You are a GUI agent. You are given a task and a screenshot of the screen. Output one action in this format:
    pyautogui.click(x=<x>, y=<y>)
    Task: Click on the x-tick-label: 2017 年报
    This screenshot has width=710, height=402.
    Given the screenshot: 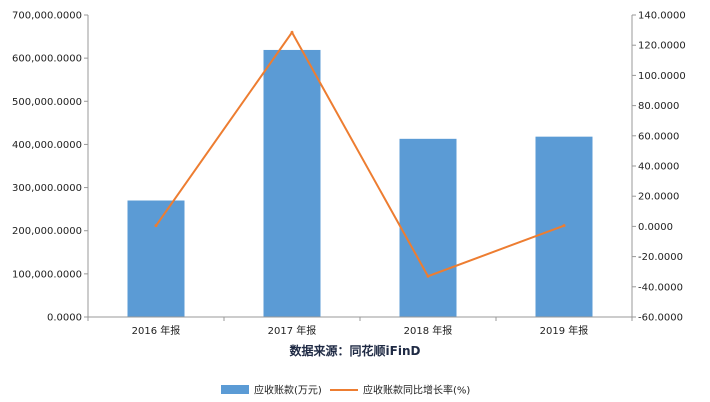 What is the action you would take?
    pyautogui.click(x=292, y=330)
    